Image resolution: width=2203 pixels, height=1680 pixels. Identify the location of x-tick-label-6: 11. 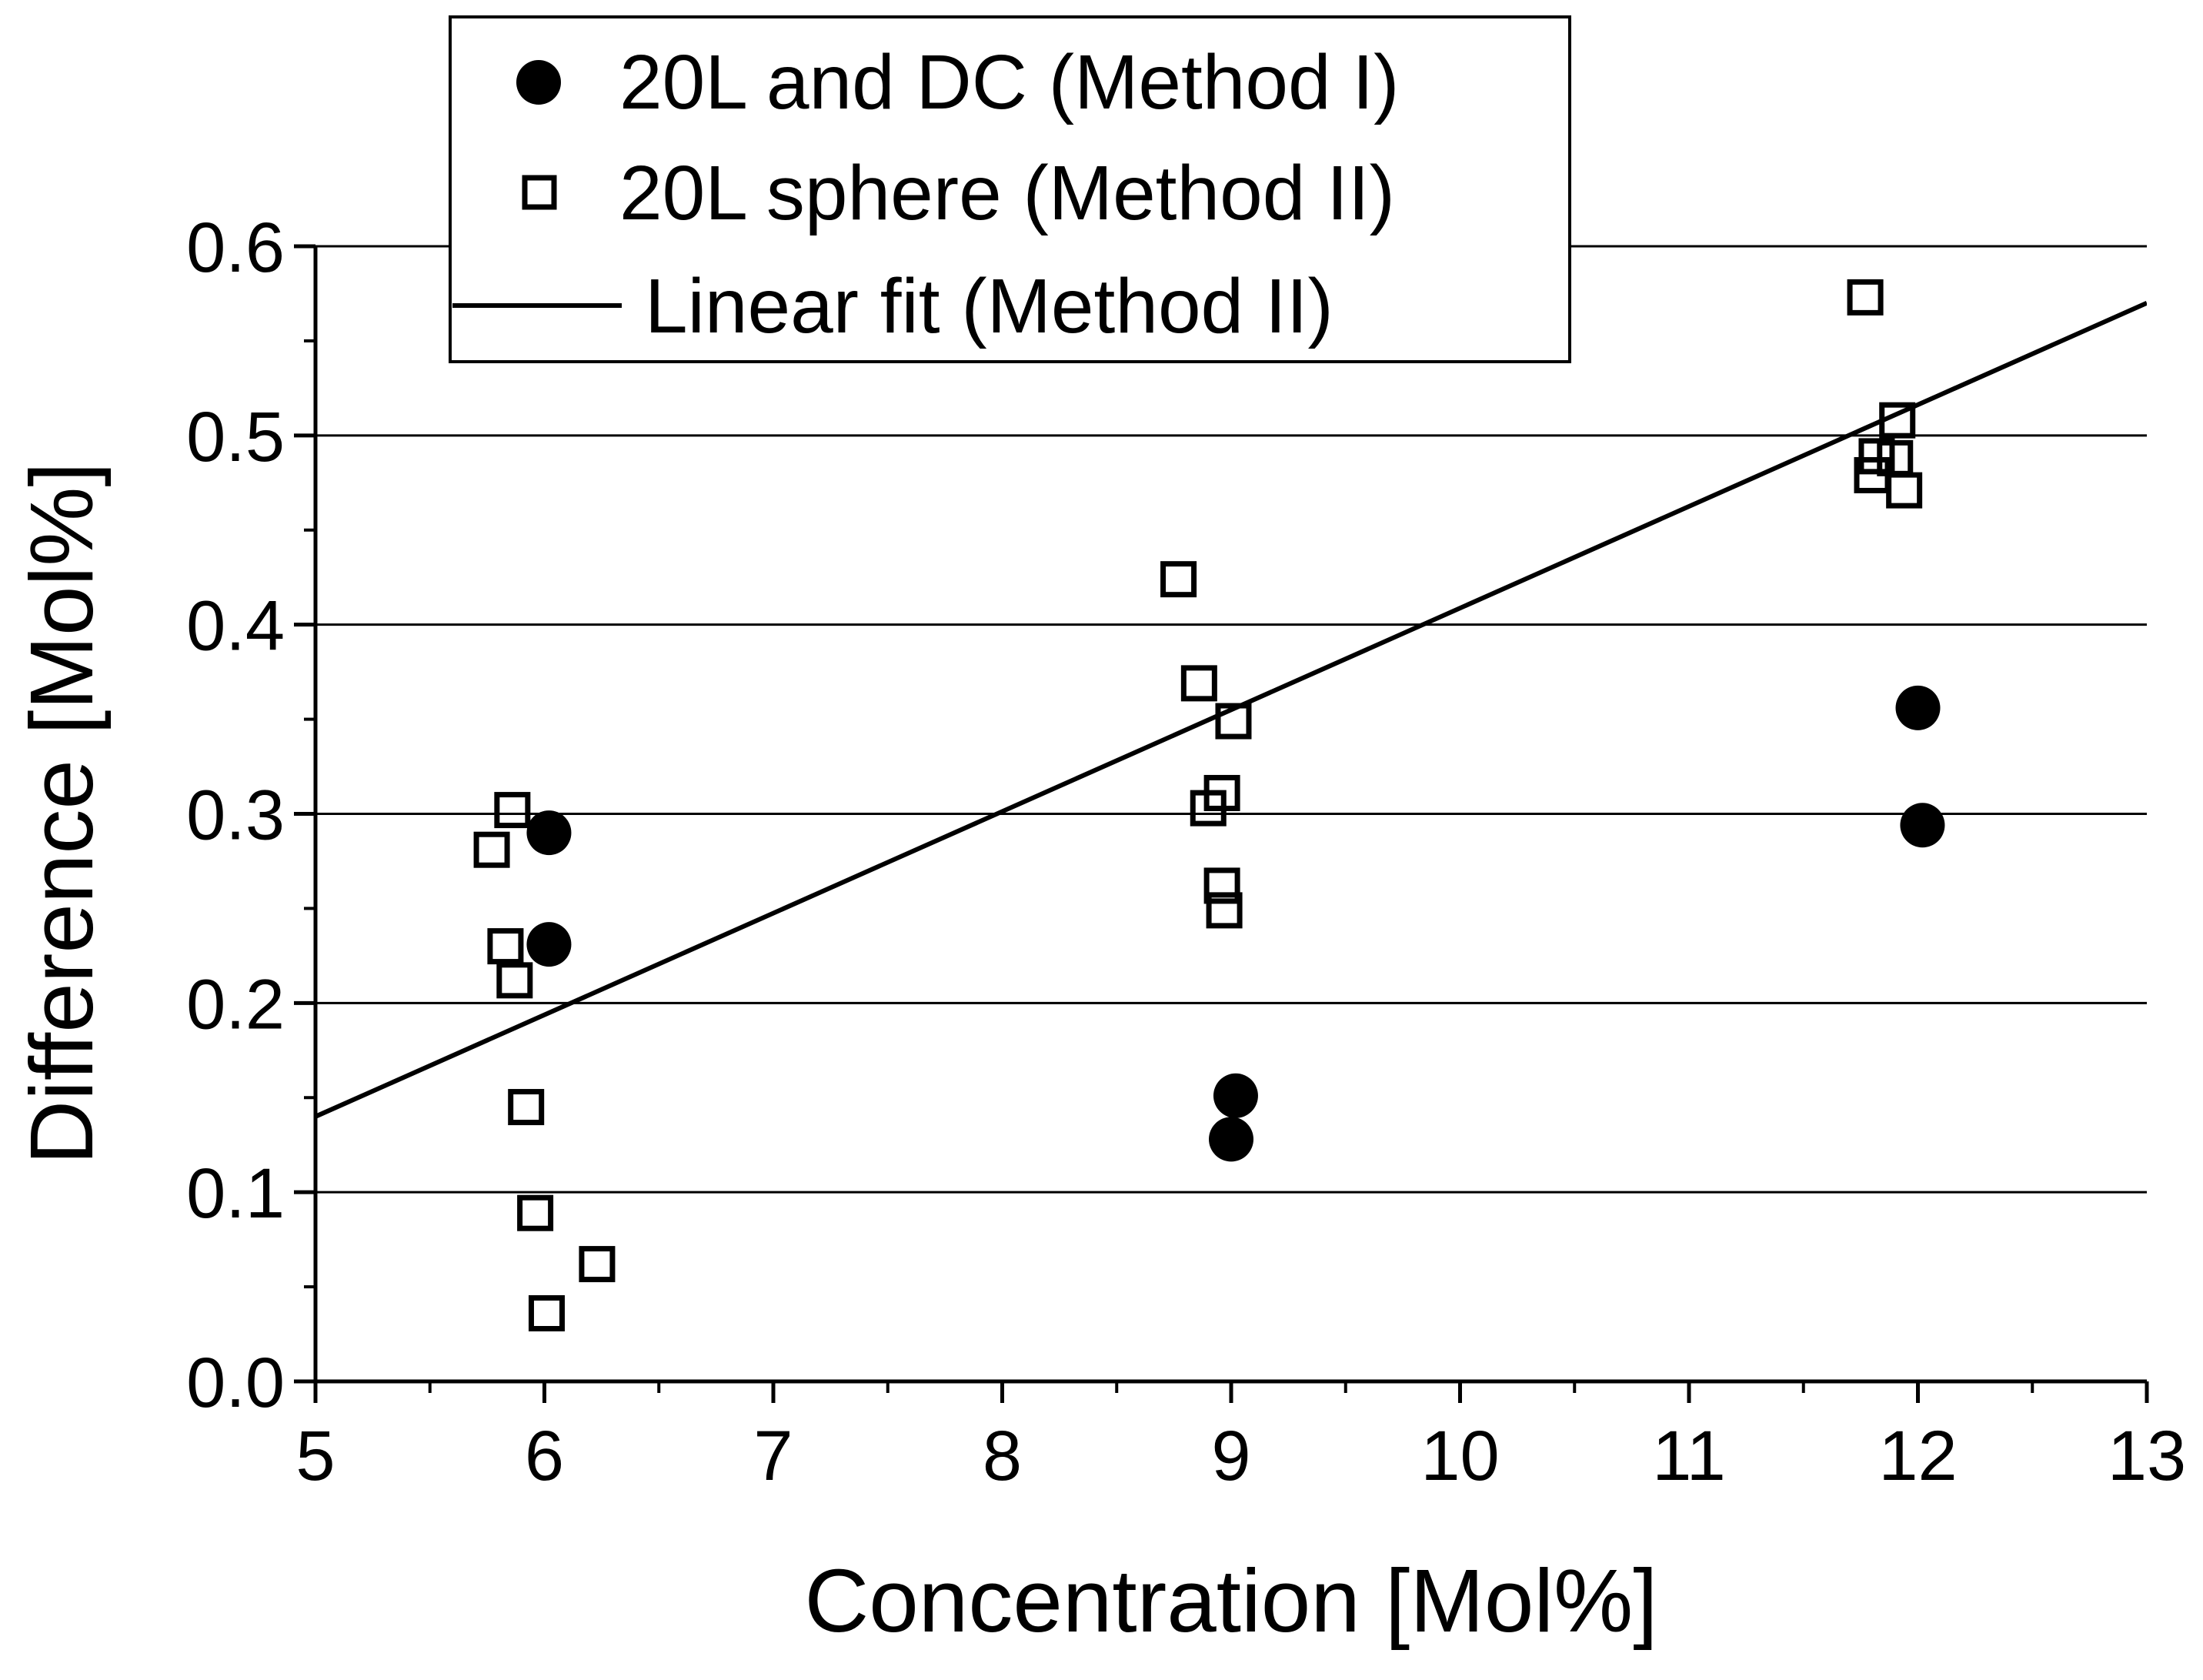
(1689, 1456).